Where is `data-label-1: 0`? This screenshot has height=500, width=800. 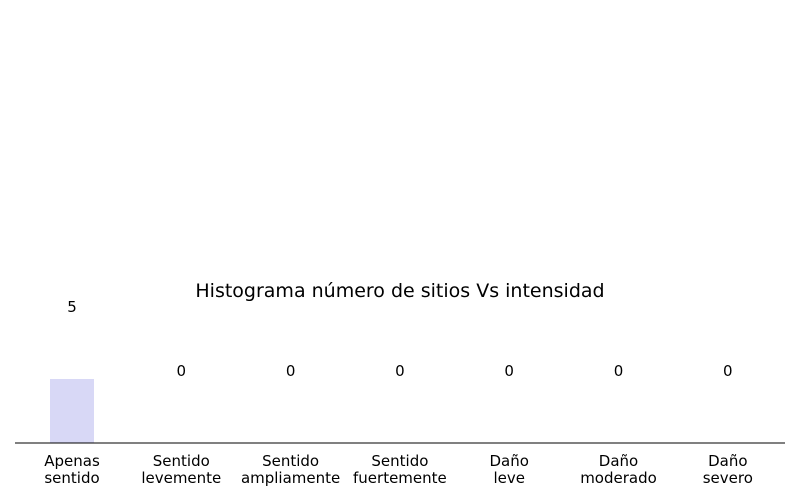
data-label-1: 0 is located at coordinates (182, 371).